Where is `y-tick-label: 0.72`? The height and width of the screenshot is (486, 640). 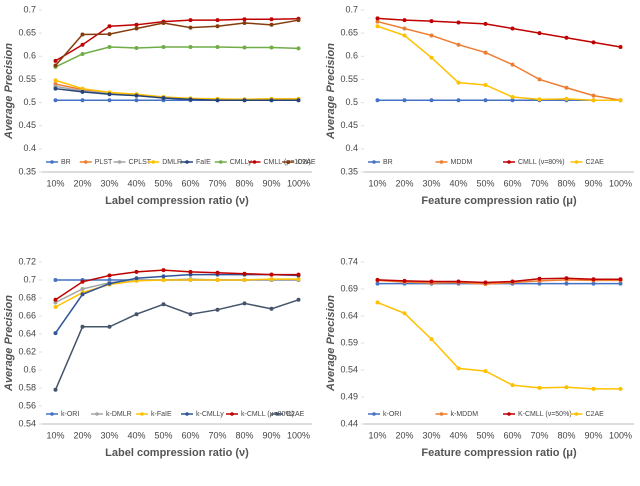
y-tick-label: 0.72 is located at coordinates (27, 261).